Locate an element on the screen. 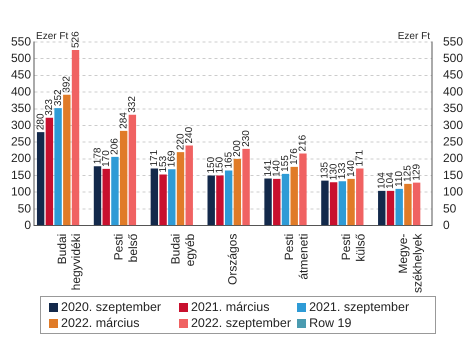 Image resolution: width=474 pixels, height=358 pixels. data-label: 110 is located at coordinates (399, 178).